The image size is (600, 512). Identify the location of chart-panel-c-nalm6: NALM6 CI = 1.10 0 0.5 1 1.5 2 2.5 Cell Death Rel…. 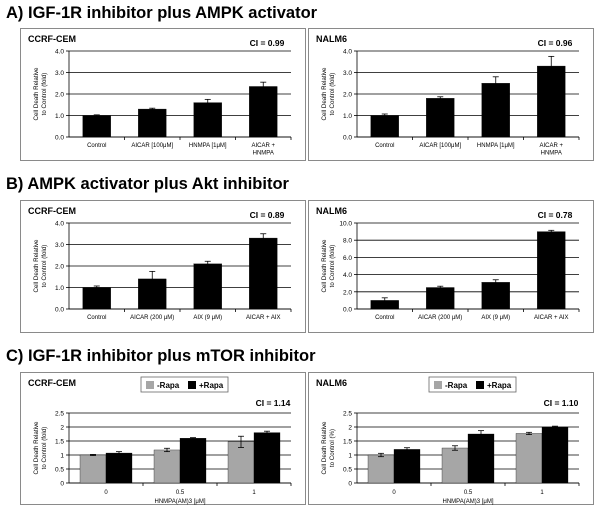
(451, 438).